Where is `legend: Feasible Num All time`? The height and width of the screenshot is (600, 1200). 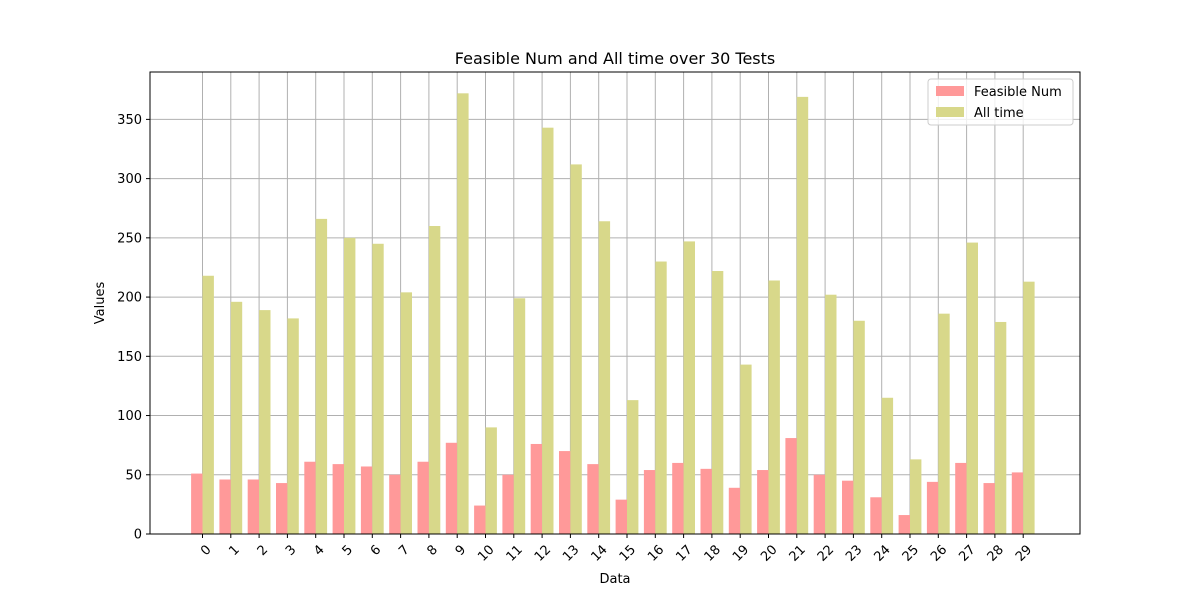
legend: Feasible Num All time is located at coordinates (1000, 102).